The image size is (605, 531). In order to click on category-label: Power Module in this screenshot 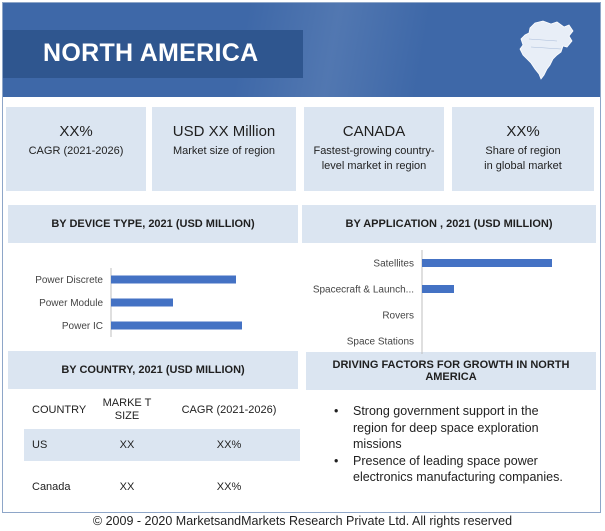, I will do `click(71, 303)`.